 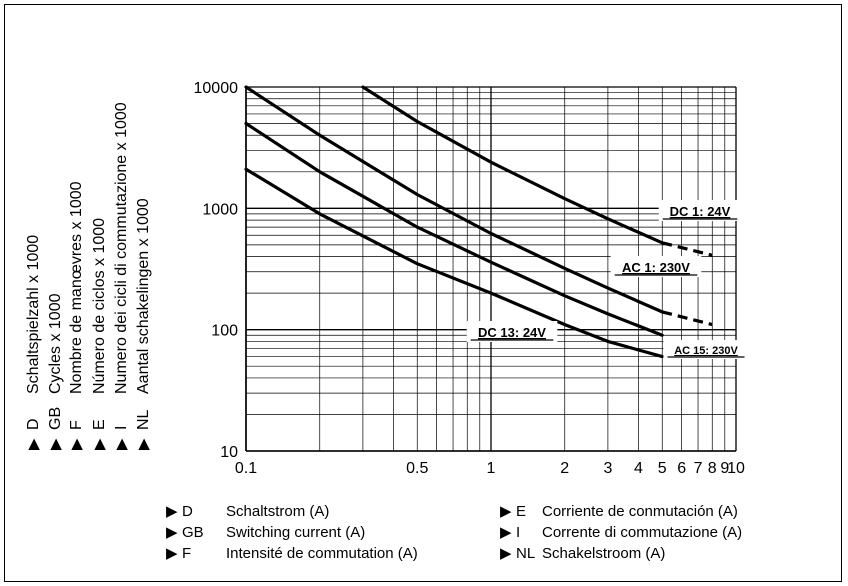 I want to click on series-annotation-0: DC 1: 24V, so click(x=700, y=211).